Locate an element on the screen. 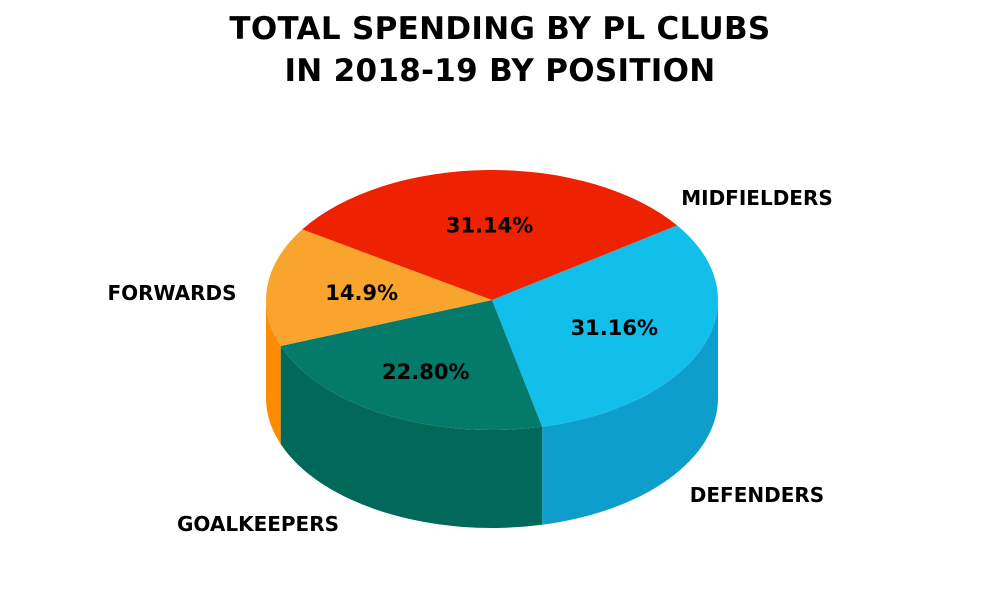 The height and width of the screenshot is (600, 1000). chart-title-line-2: IN 2018-19 BY POSITION is located at coordinates (500, 71).